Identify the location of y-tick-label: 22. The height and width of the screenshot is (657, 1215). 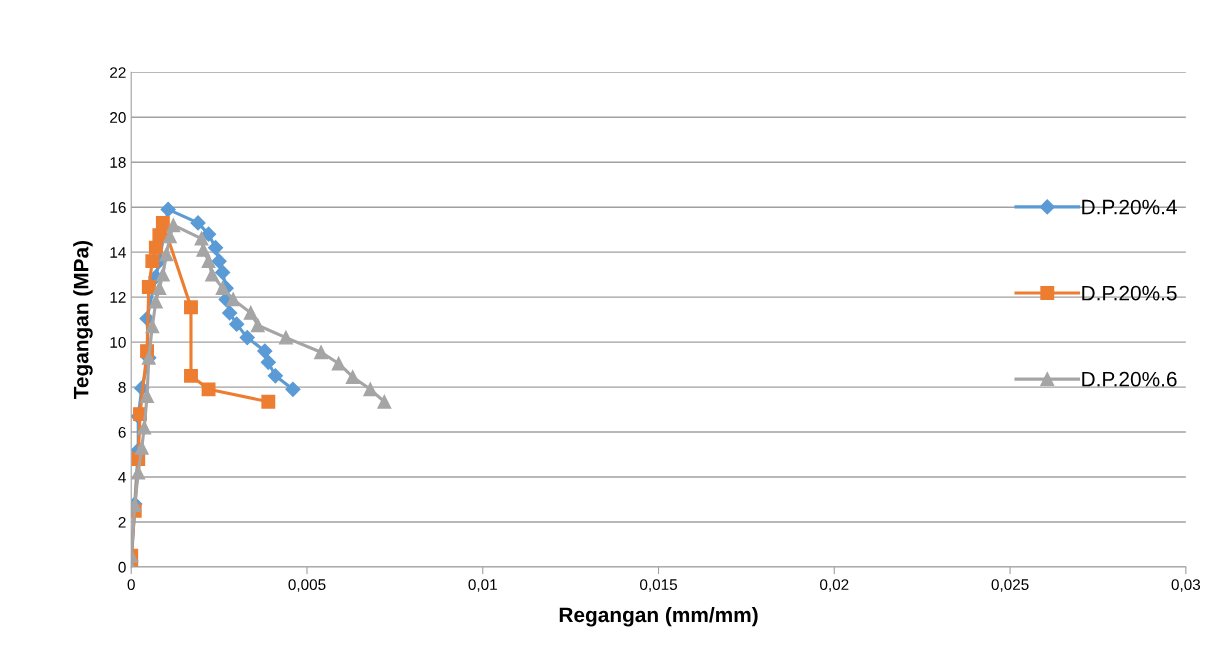
(118, 72).